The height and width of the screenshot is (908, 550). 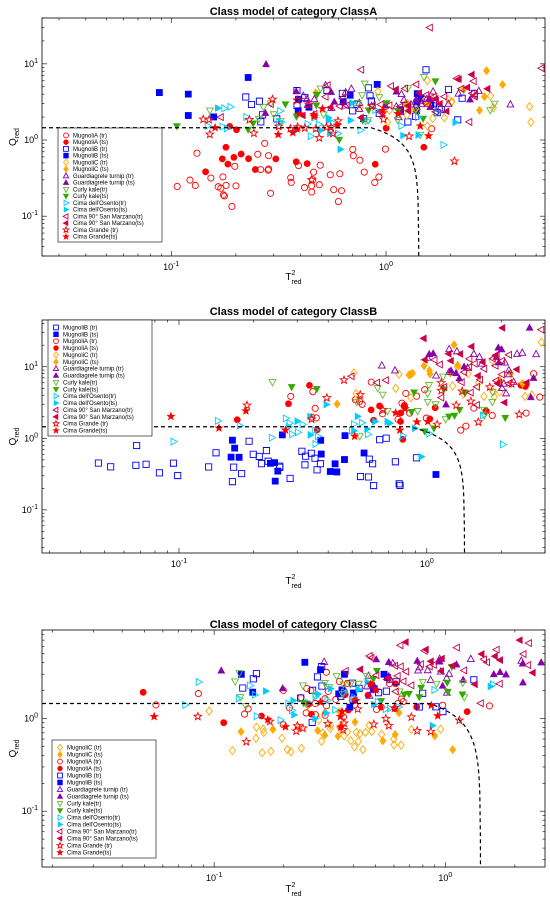 What do you see at coordinates (84, 805) in the screenshot?
I see `legend-entry: Curly kale(tr)` at bounding box center [84, 805].